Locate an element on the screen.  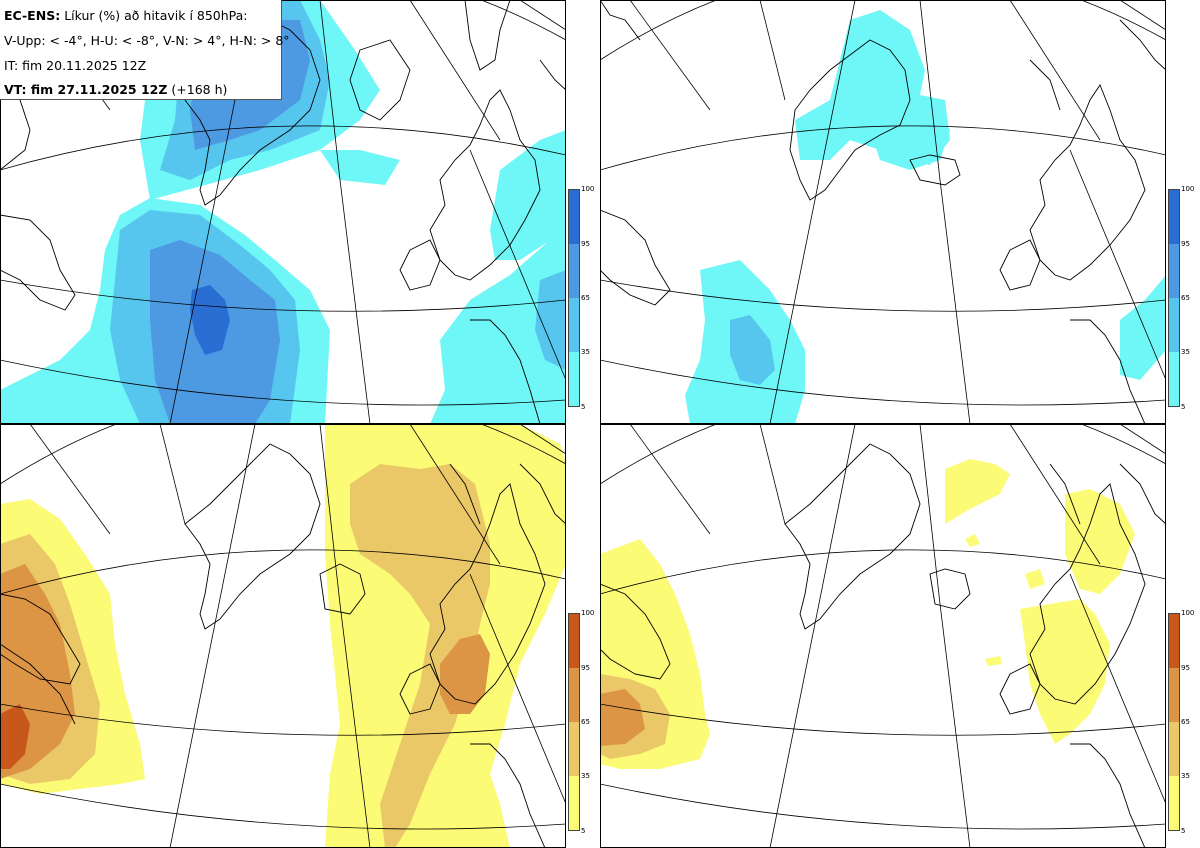
lead-time: (+168 h) is located at coordinates (199, 89).